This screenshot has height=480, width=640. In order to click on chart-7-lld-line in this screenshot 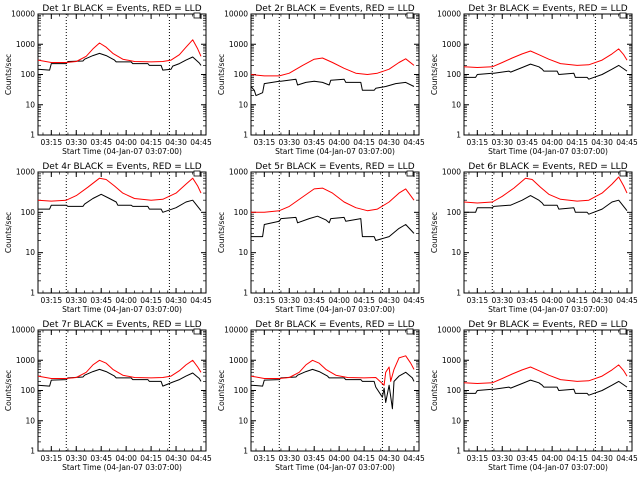, I will do `click(119, 369)`.